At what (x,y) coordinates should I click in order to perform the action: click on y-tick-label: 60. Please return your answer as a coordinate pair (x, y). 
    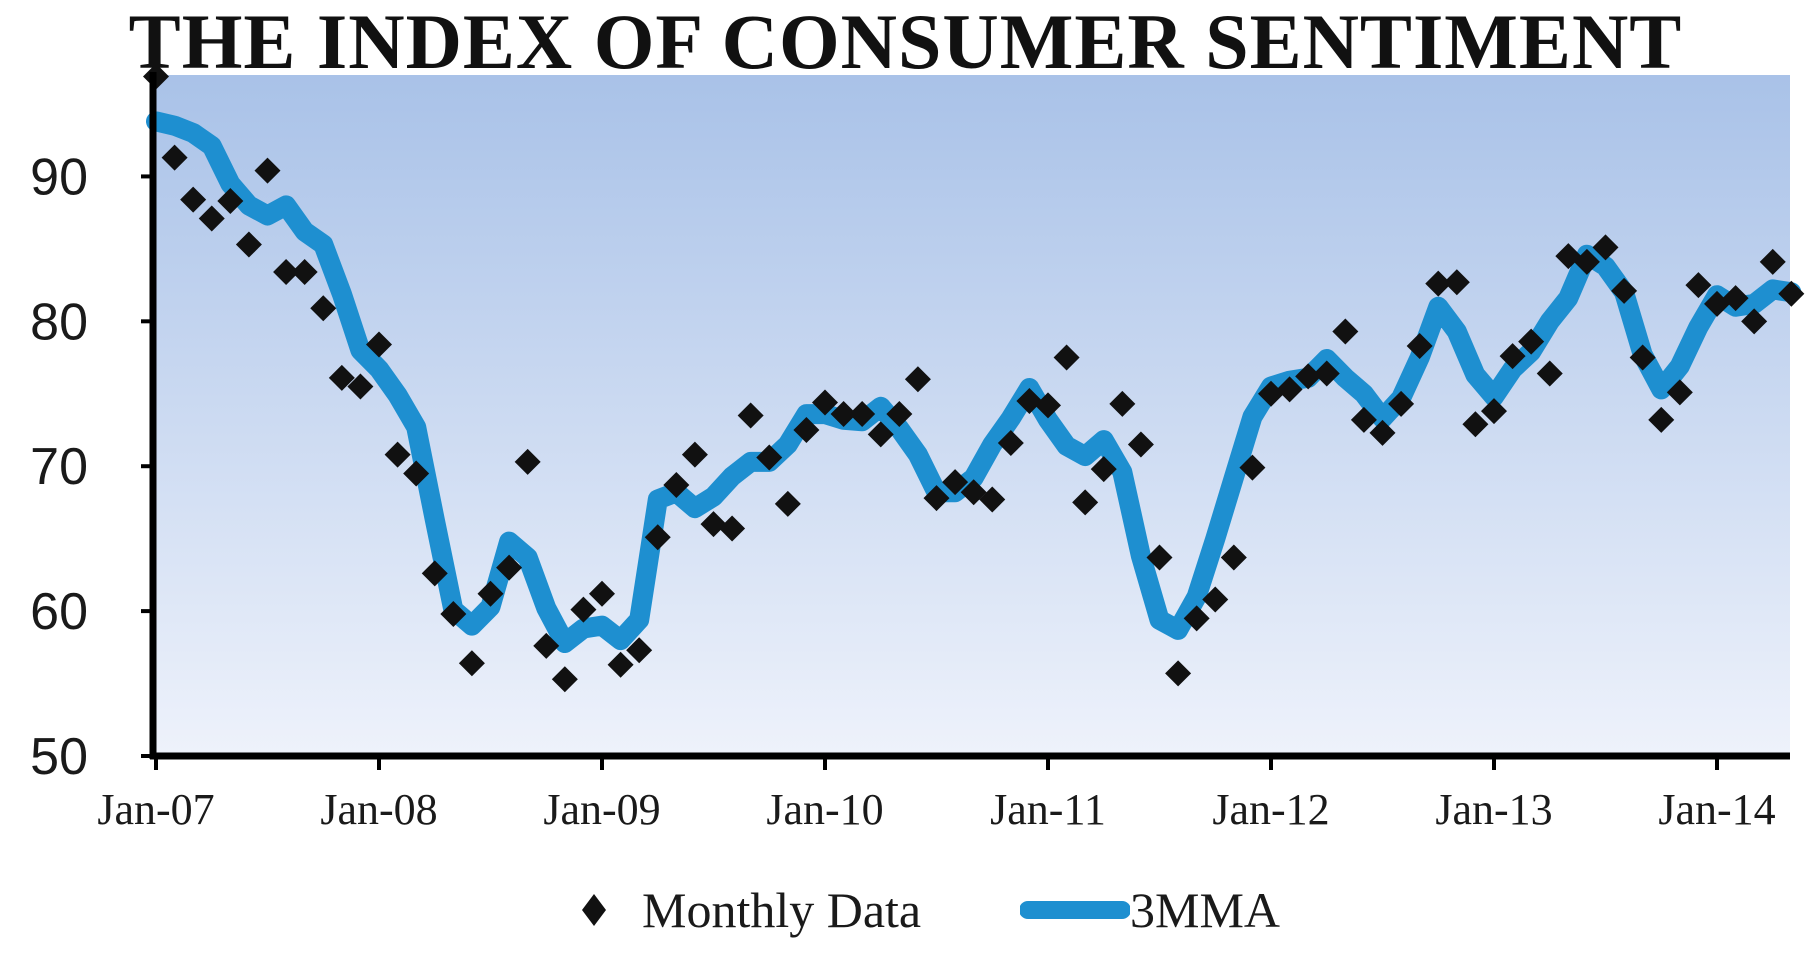
    Looking at the image, I should click on (59, 612).